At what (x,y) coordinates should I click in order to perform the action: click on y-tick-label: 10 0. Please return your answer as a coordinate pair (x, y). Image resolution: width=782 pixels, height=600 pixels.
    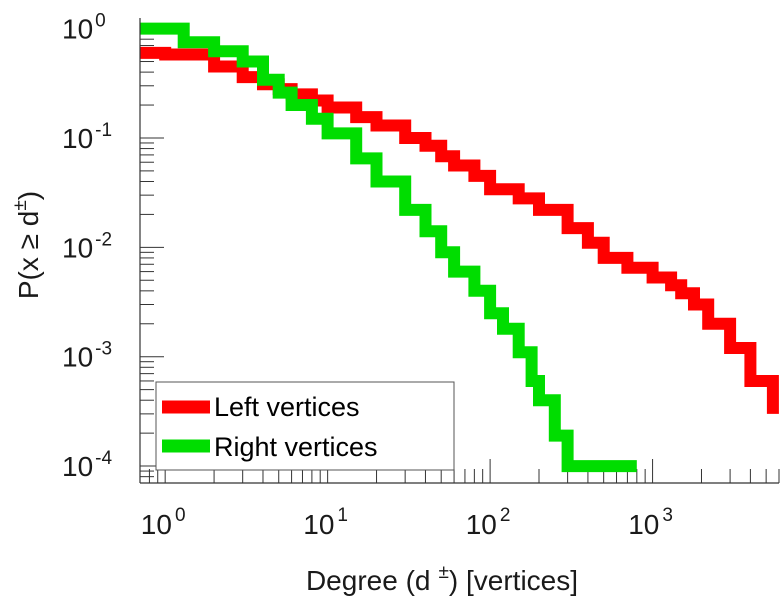
    Looking at the image, I should click on (84, 28).